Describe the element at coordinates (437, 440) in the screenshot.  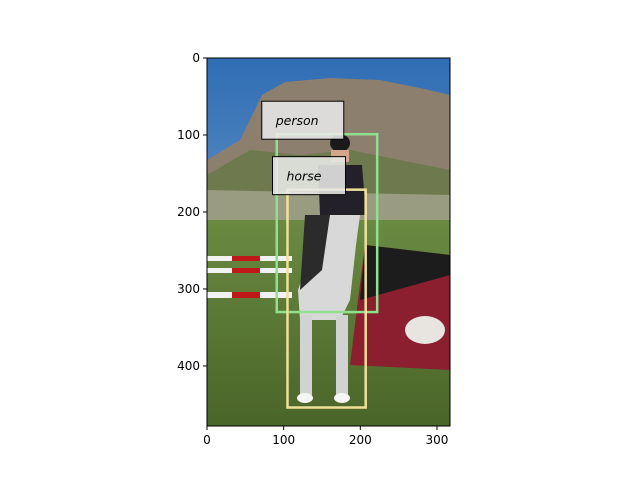
I see `x-tick-label: 300` at that location.